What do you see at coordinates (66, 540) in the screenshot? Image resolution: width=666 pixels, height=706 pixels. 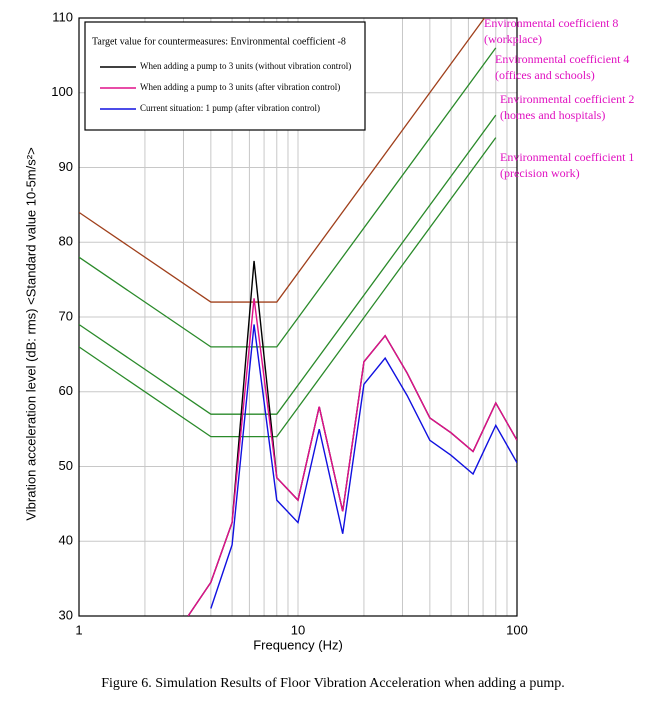 I see `y-tick-label: 40` at bounding box center [66, 540].